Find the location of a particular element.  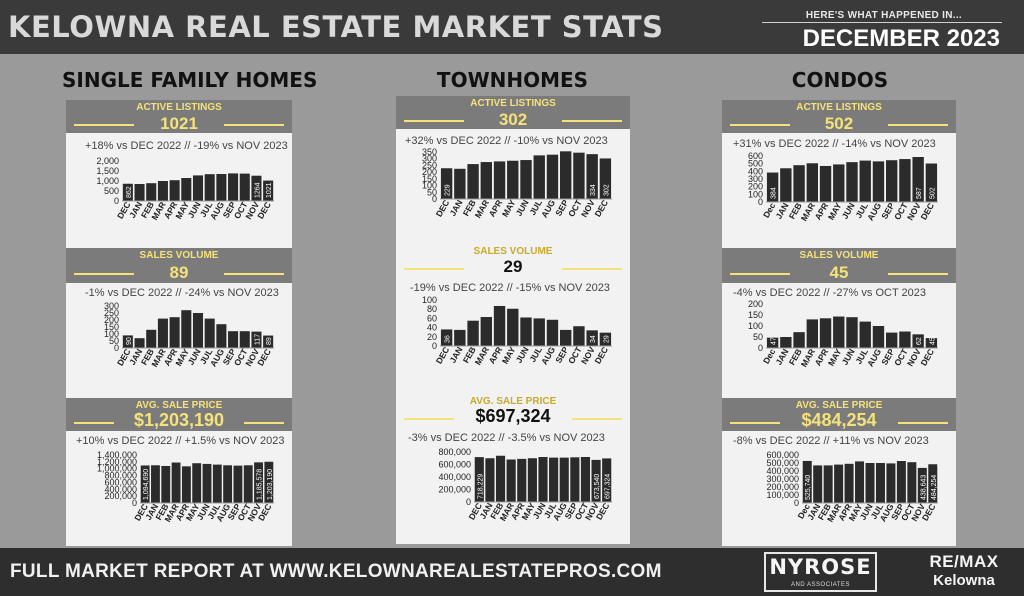

y-tick-label: 20 is located at coordinates (432, 337).